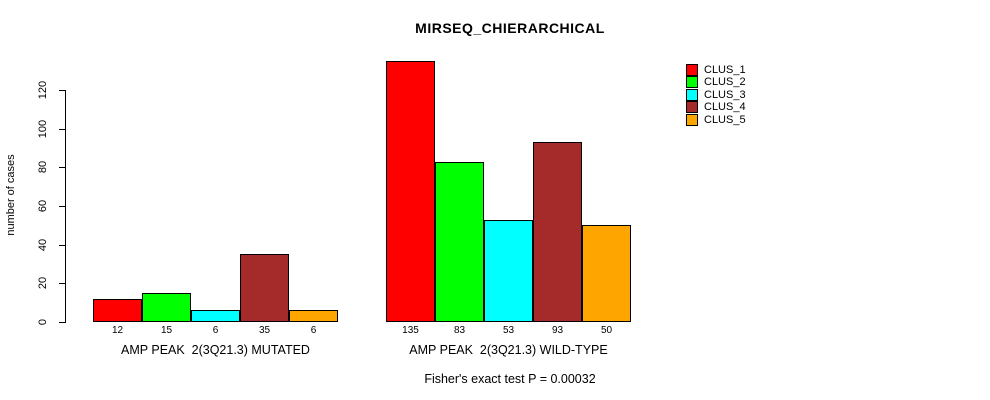  Describe the element at coordinates (43, 283) in the screenshot. I see `y-tick-label: 20` at that location.